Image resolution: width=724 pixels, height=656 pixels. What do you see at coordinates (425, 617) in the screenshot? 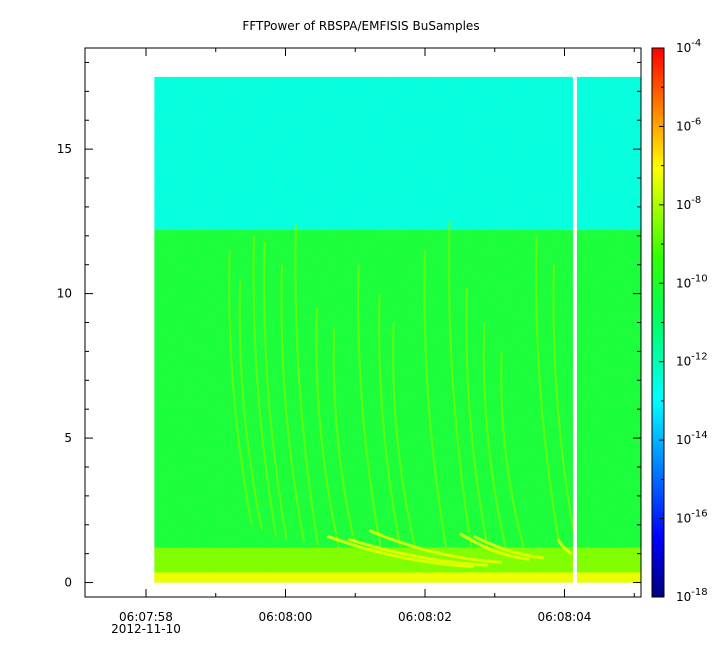
I see `x-tick-label: 06:08:02` at bounding box center [425, 617].